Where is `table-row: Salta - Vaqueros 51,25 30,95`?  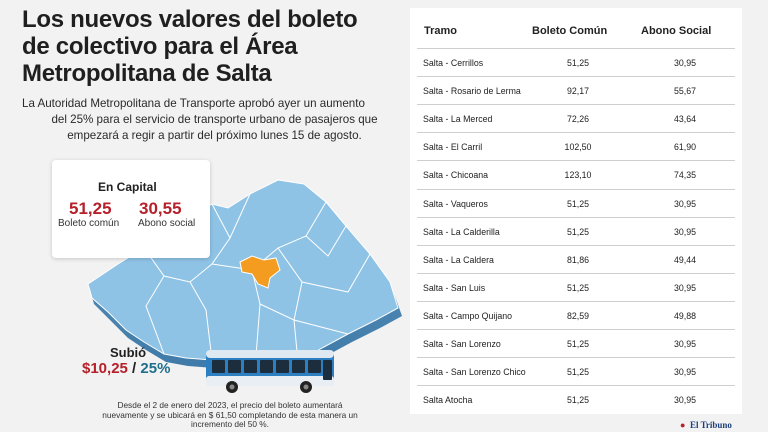 table-row: Salta - Vaqueros 51,25 30,95 is located at coordinates (576, 202).